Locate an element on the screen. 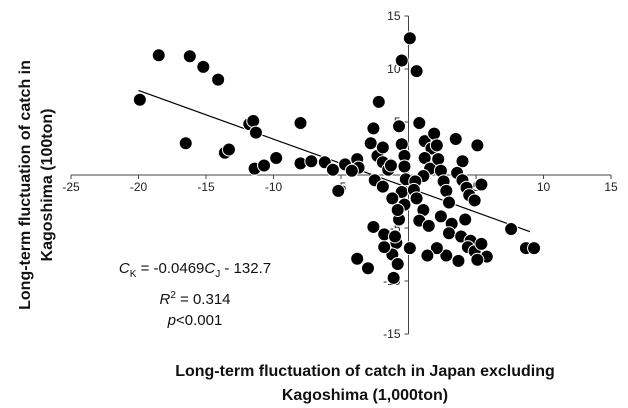 The width and height of the screenshot is (628, 408). x-tick-label: 15 is located at coordinates (611, 187).